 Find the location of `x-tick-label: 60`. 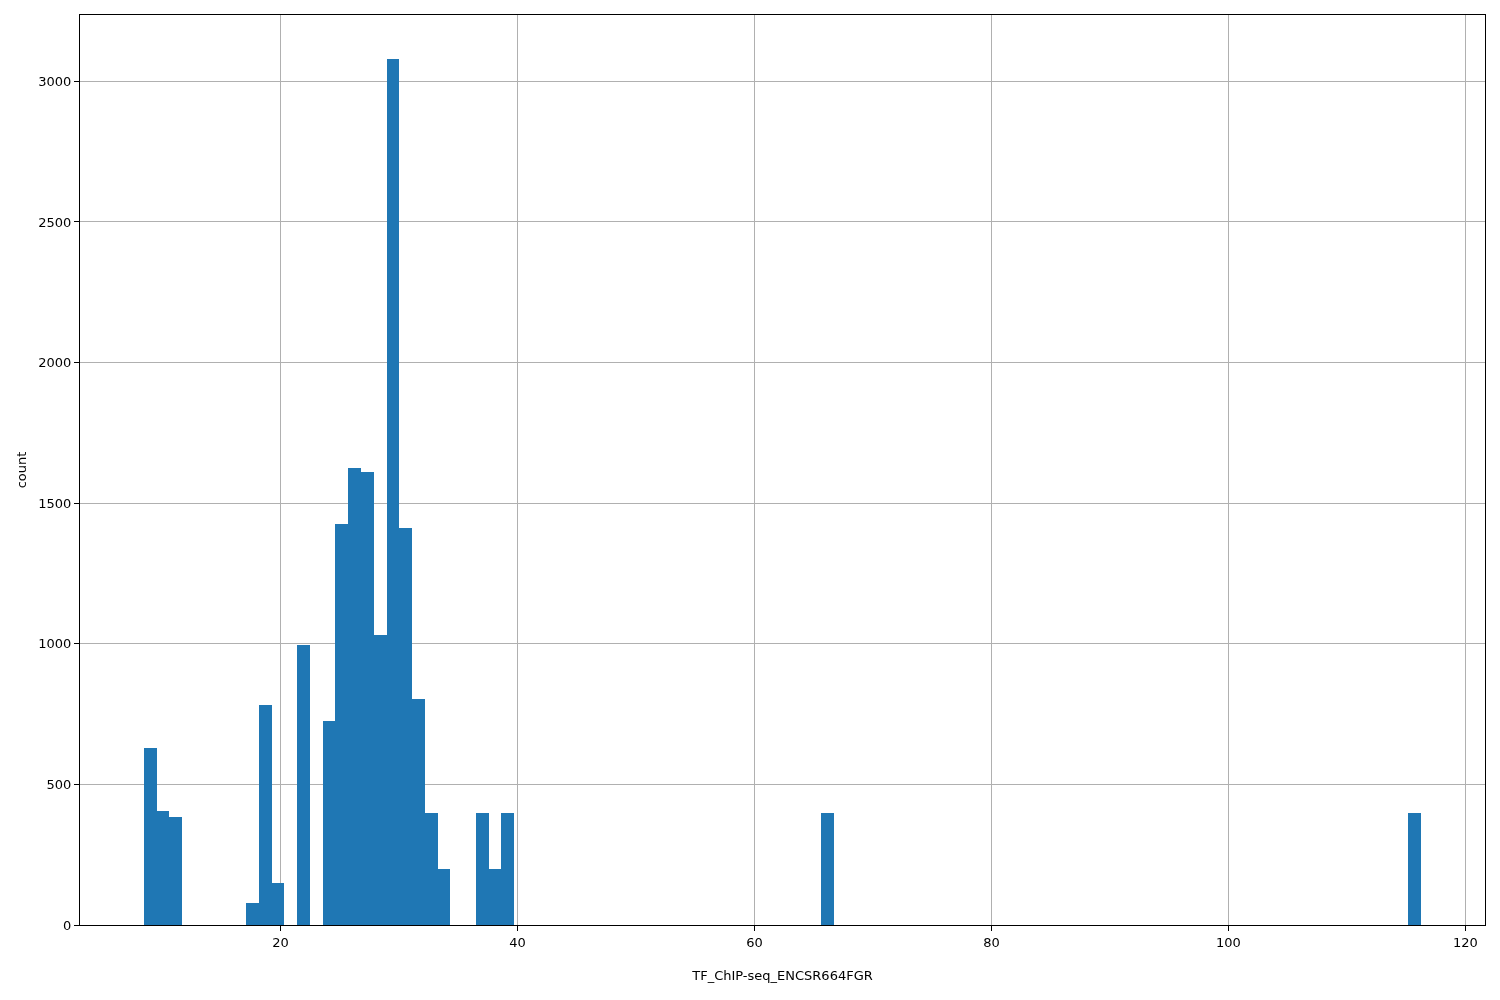

x-tick-label: 60 is located at coordinates (754, 942).